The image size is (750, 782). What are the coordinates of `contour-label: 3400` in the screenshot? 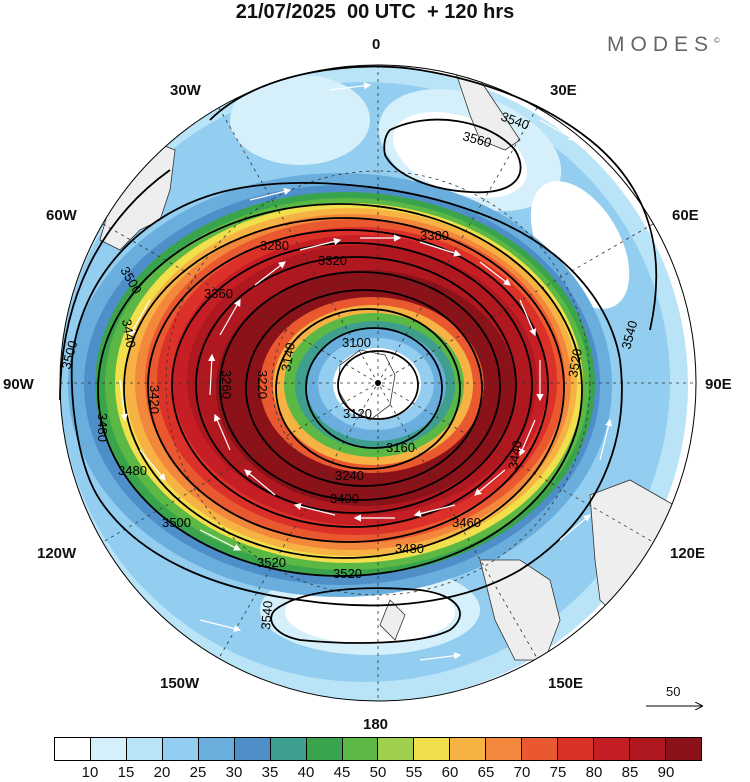 It's located at (344, 498).